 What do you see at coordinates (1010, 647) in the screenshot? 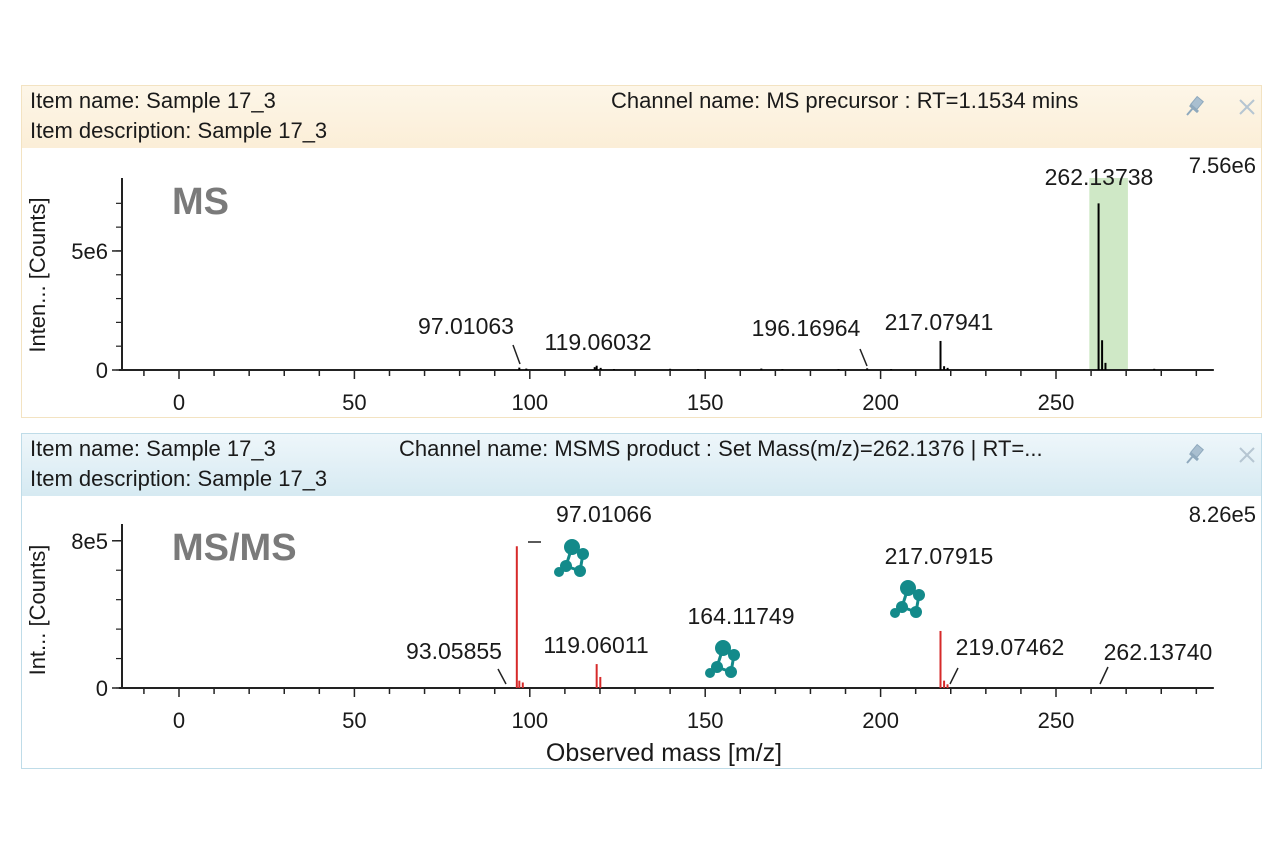
I see `peak-label: 219.07462` at bounding box center [1010, 647].